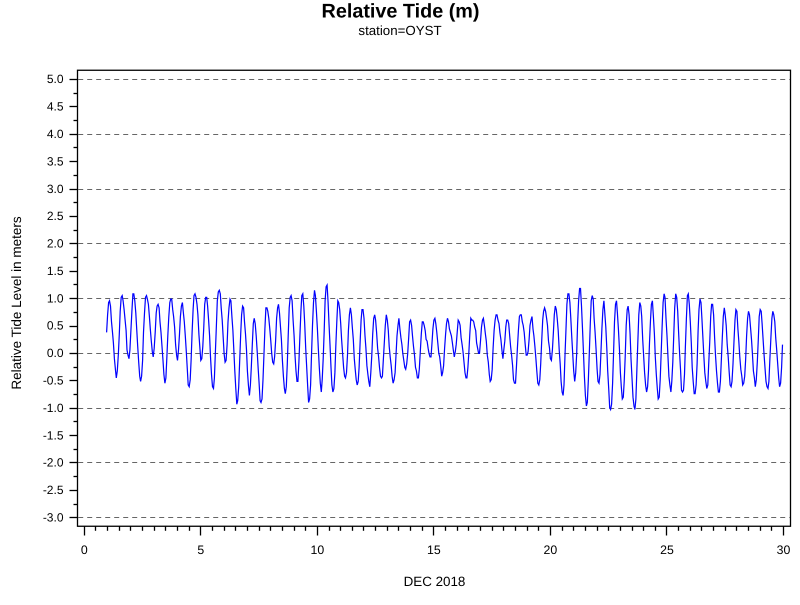 Image resolution: width=800 pixels, height=605 pixels. I want to click on svg-text: -1.0, so click(53, 408).